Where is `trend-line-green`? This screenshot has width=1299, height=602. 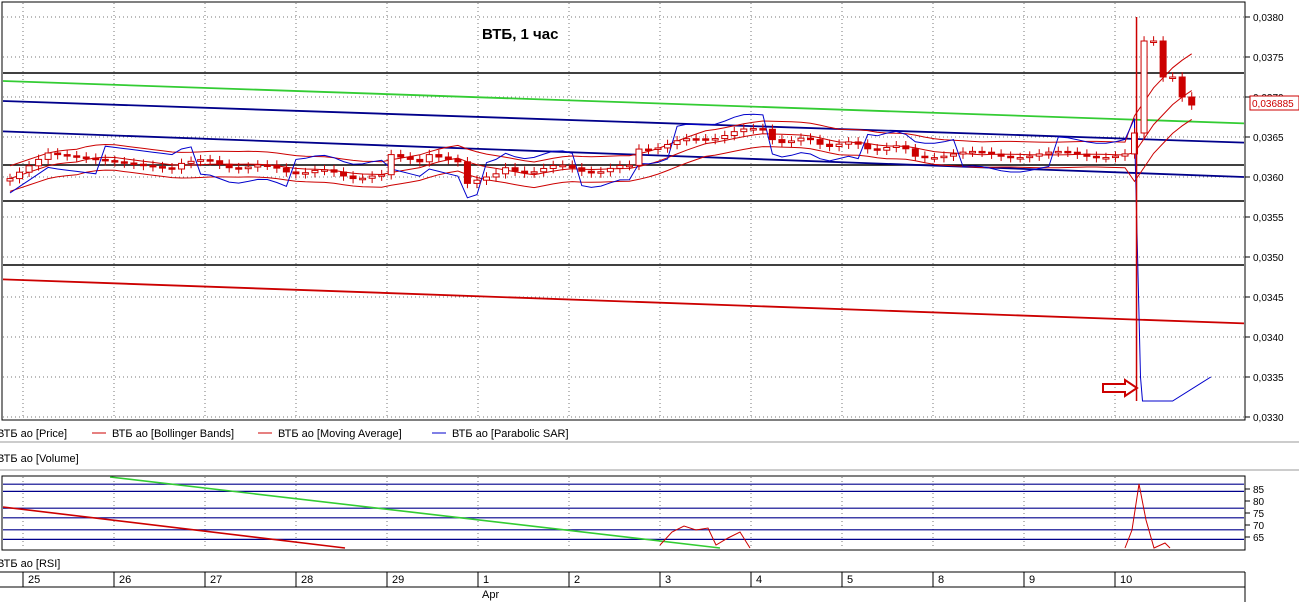
trend-line-green is located at coordinates (623, 102).